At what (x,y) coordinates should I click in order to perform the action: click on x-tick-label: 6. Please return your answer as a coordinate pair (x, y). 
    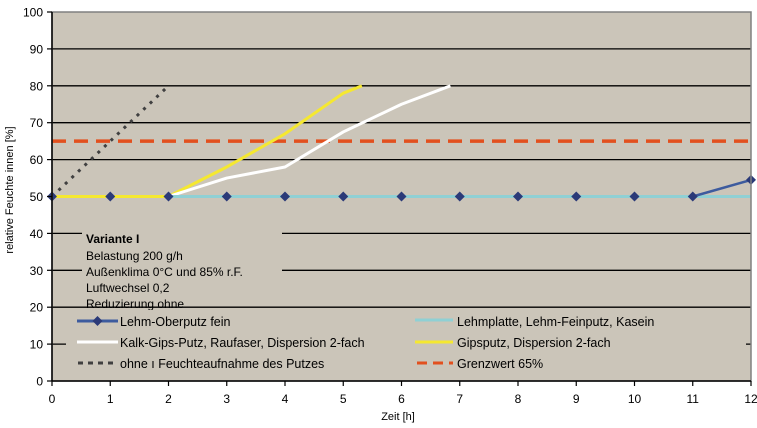
    Looking at the image, I should click on (401, 399).